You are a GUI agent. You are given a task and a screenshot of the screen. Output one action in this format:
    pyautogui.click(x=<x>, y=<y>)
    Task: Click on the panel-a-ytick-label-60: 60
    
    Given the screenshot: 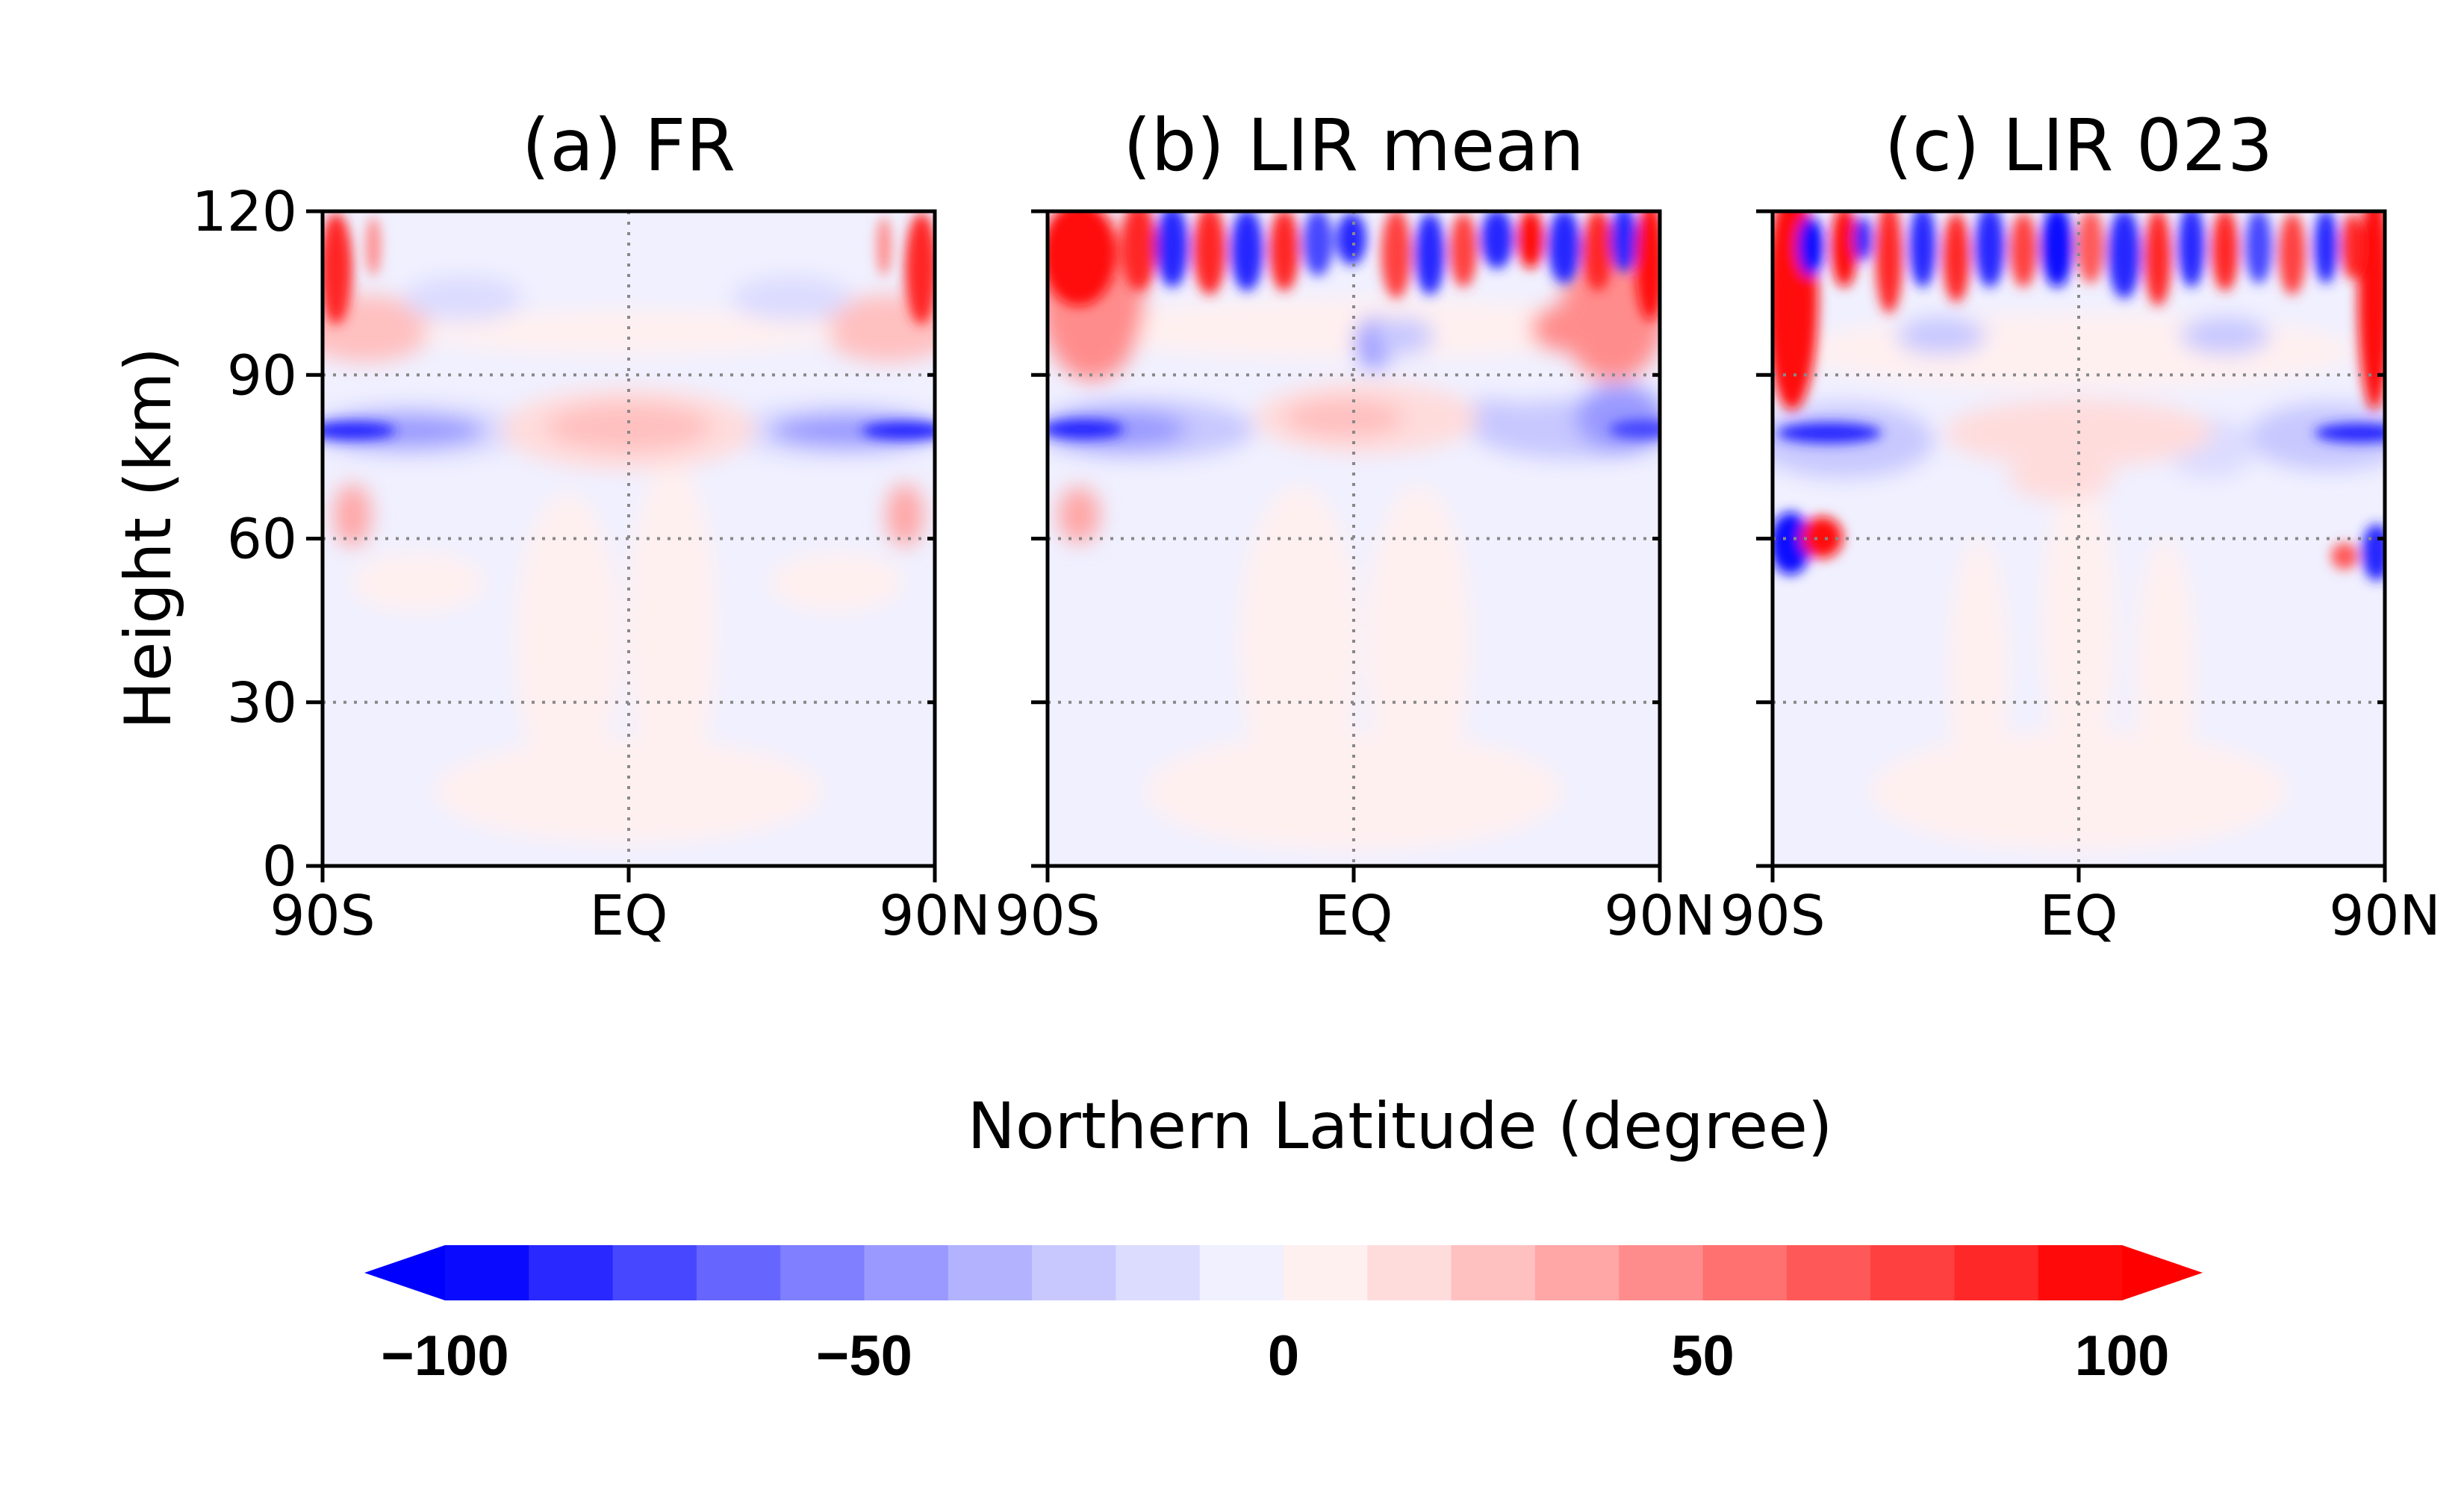 What is the action you would take?
    pyautogui.click(x=262, y=540)
    